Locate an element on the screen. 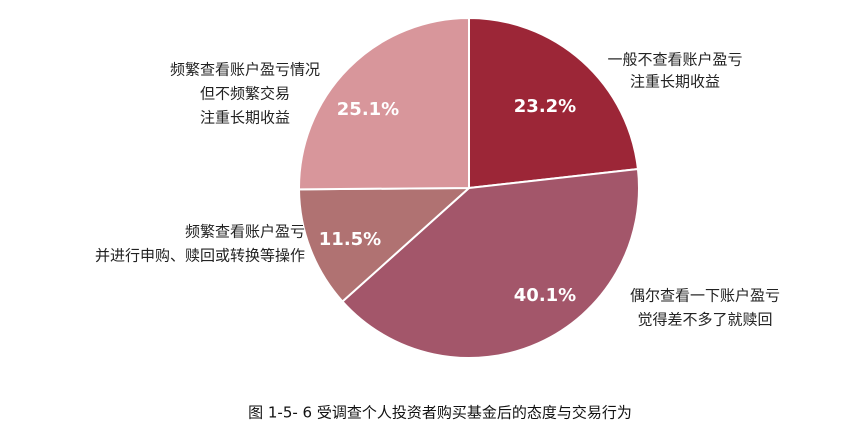 This screenshot has height=437, width=845. category-label: 一般不查看账户盈亏 is located at coordinates (674, 60).